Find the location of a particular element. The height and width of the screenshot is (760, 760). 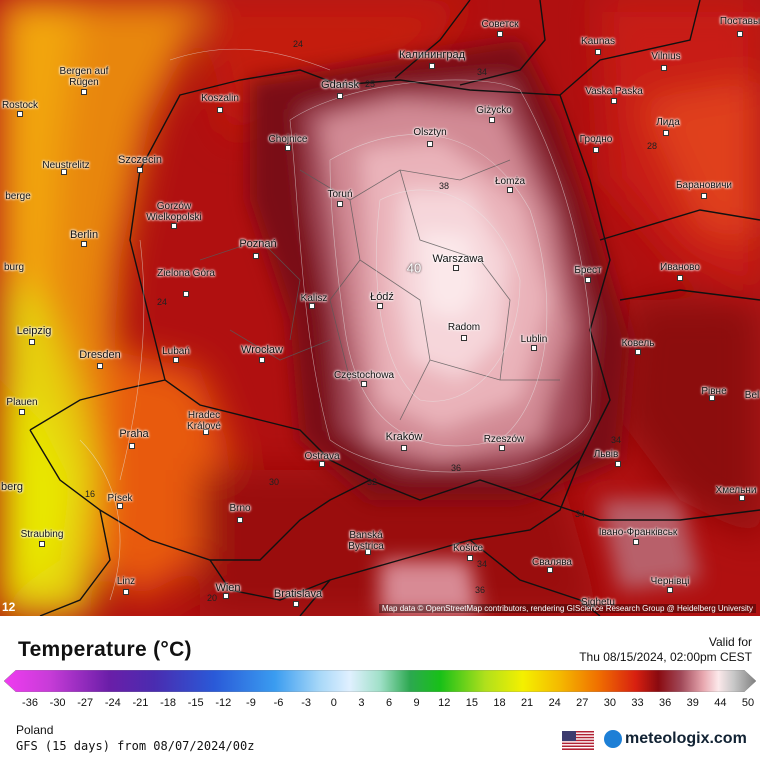

city-label: Івано-Франківськ is located at coordinates (638, 532).